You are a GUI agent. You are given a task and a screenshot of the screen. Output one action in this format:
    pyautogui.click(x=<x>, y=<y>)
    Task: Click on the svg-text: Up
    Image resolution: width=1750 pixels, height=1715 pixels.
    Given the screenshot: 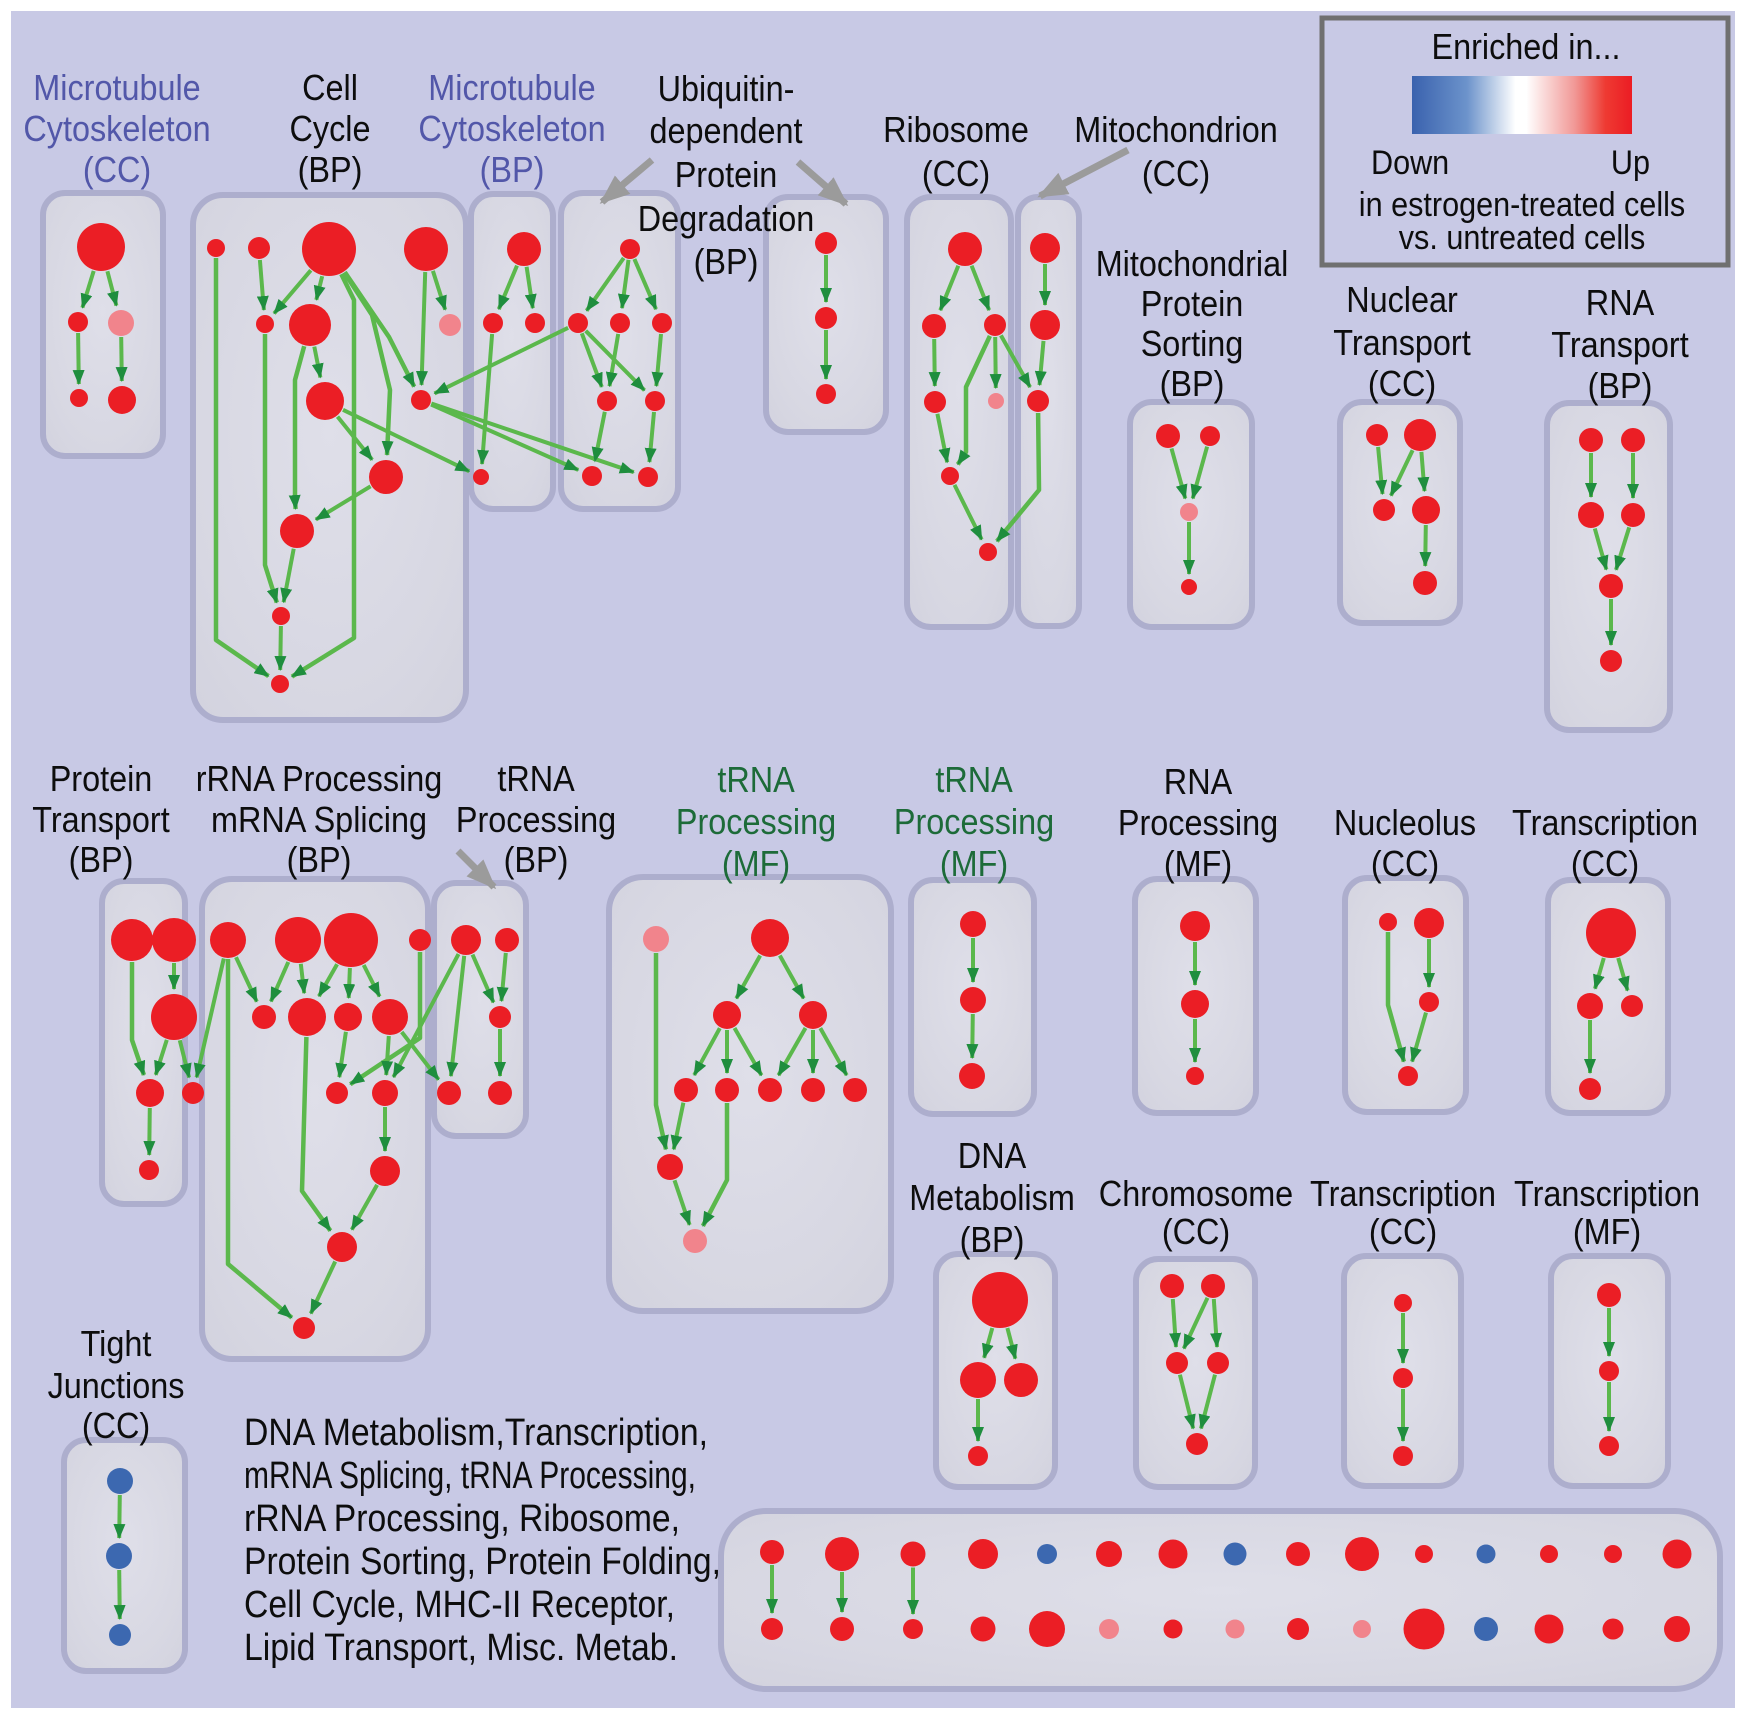 What is the action you would take?
    pyautogui.click(x=1630, y=163)
    